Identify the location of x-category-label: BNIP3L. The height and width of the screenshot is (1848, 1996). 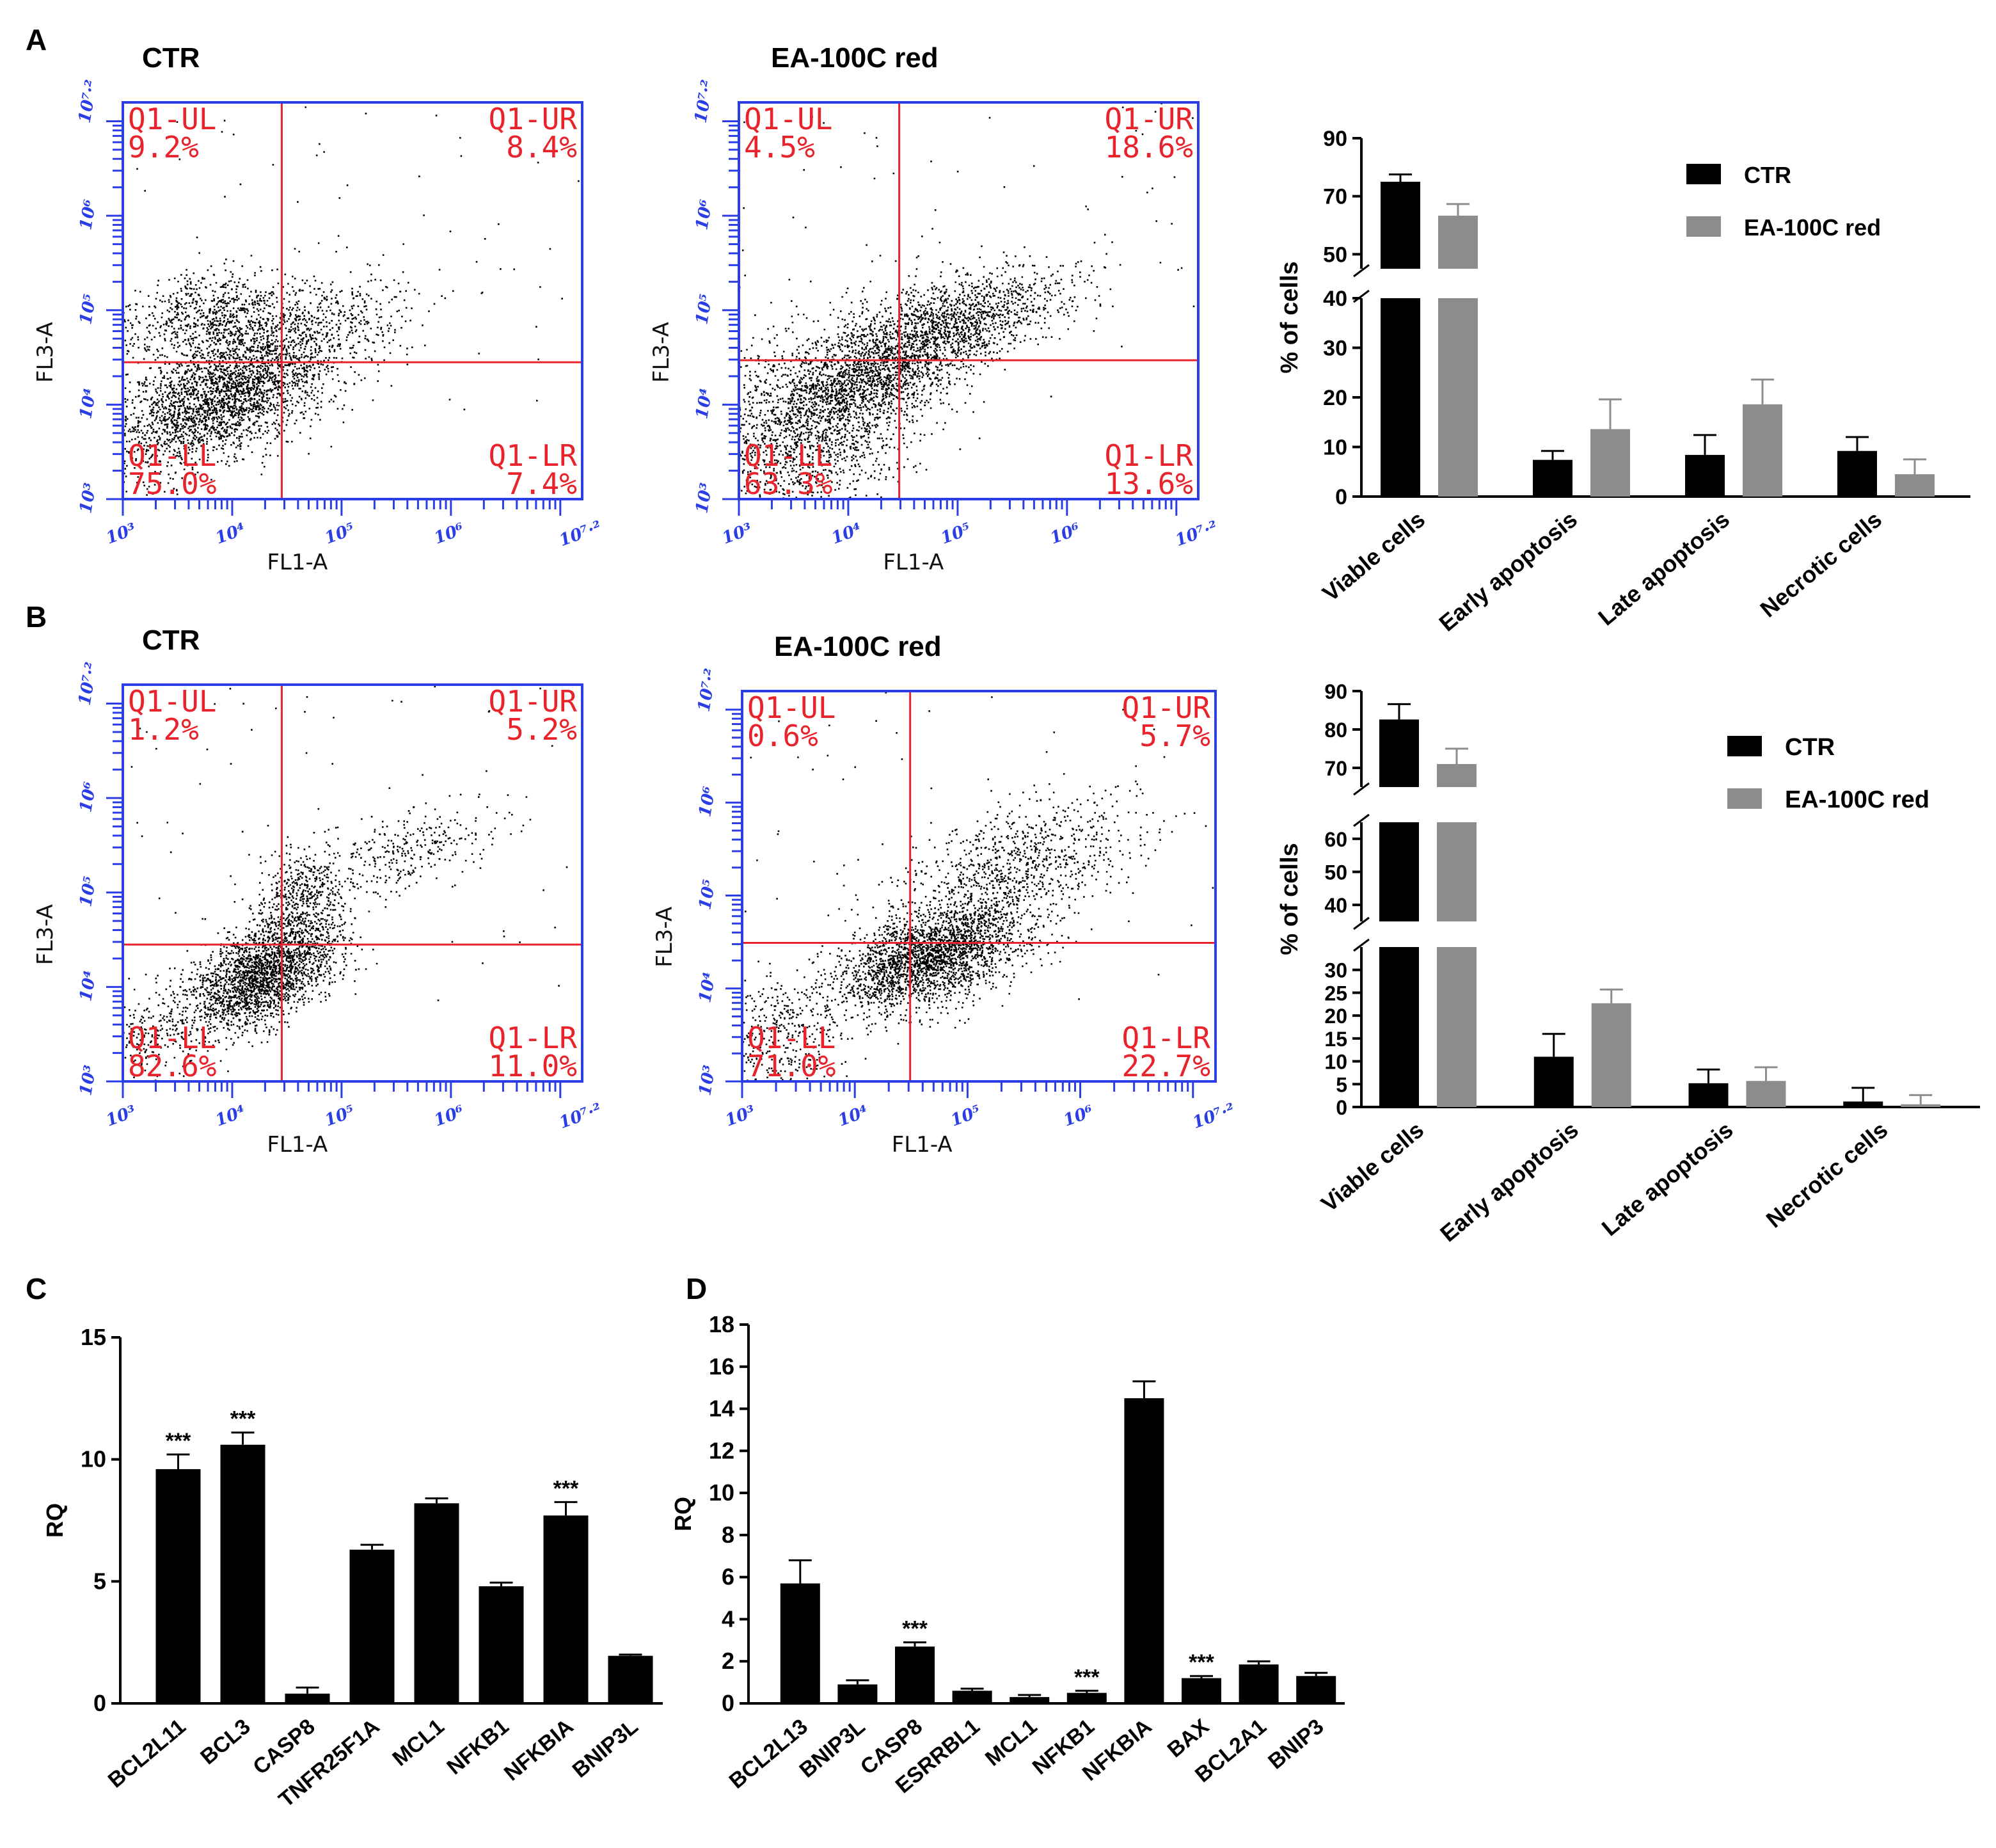
(832, 1748).